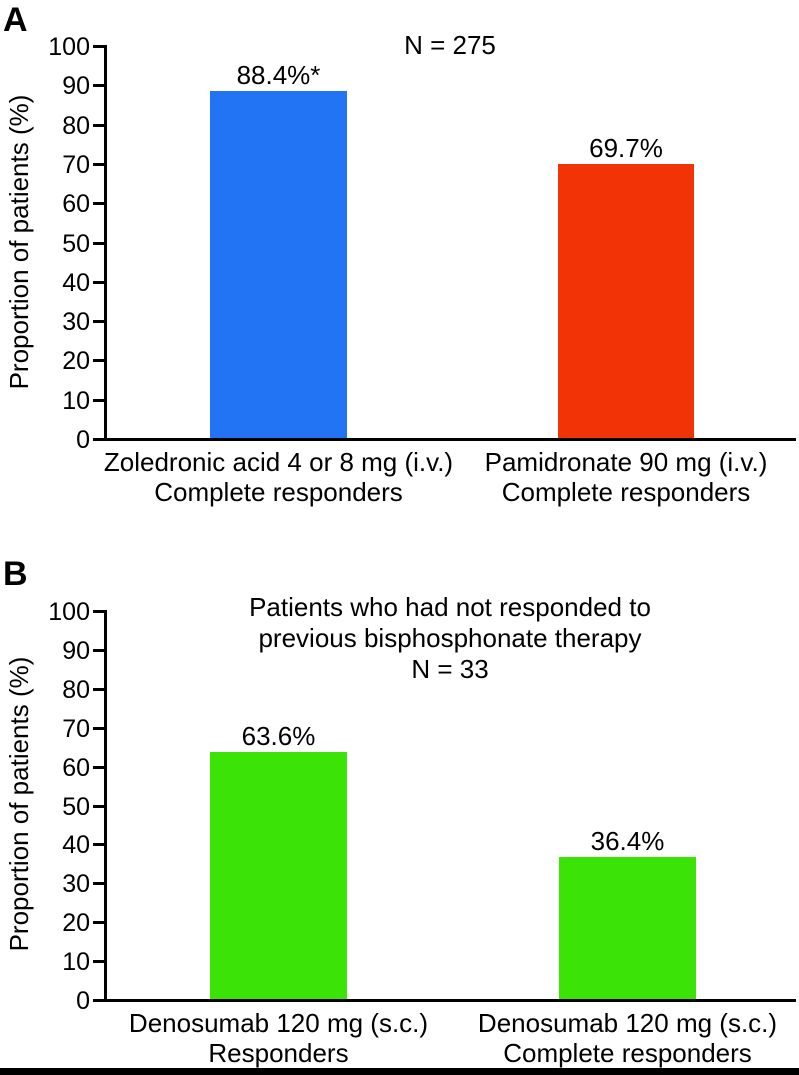 Image resolution: width=799 pixels, height=1075 pixels. Describe the element at coordinates (278, 1053) in the screenshot. I see `bar-category-label: Responders` at that location.